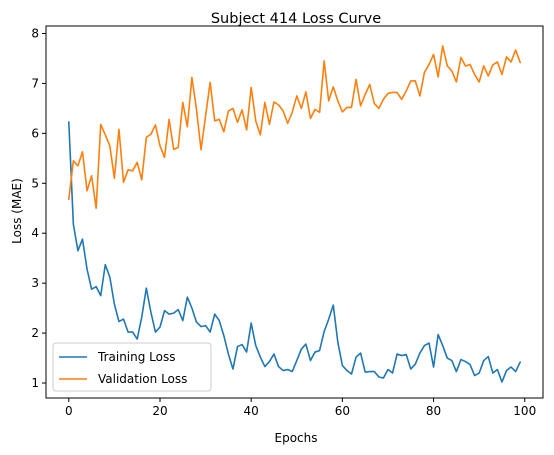  What do you see at coordinates (296, 438) in the screenshot?
I see `x-axis-title: Epochs` at bounding box center [296, 438].